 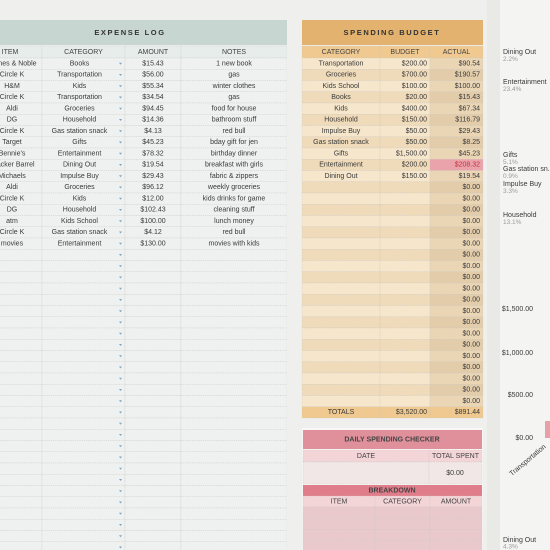 I want to click on pie-percent: 13.1%, so click(x=512, y=222).